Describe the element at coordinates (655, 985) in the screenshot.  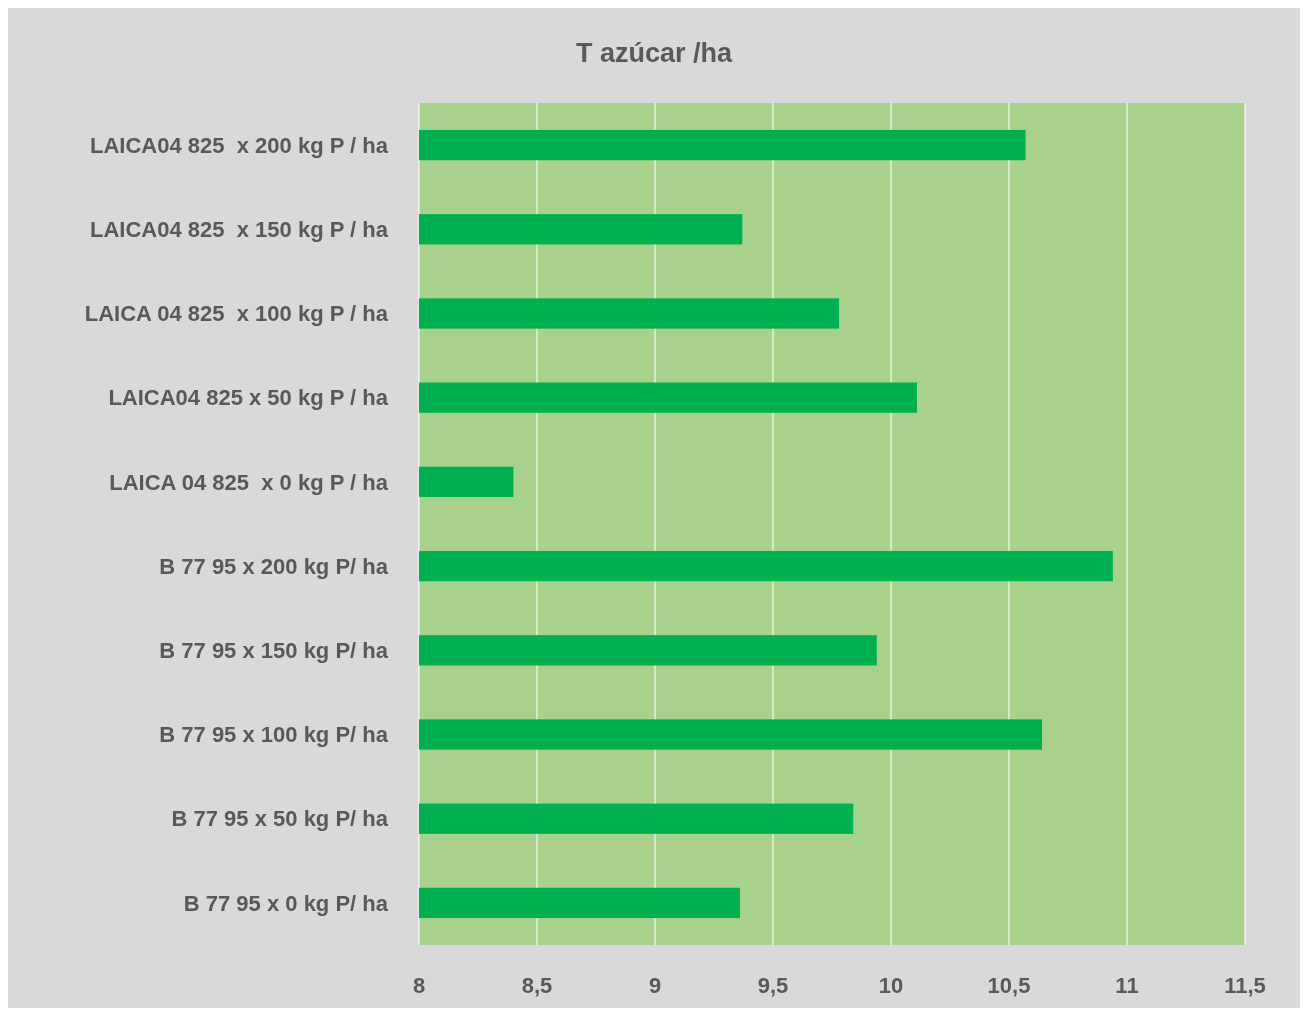
I see `x-tick-label: 9` at that location.